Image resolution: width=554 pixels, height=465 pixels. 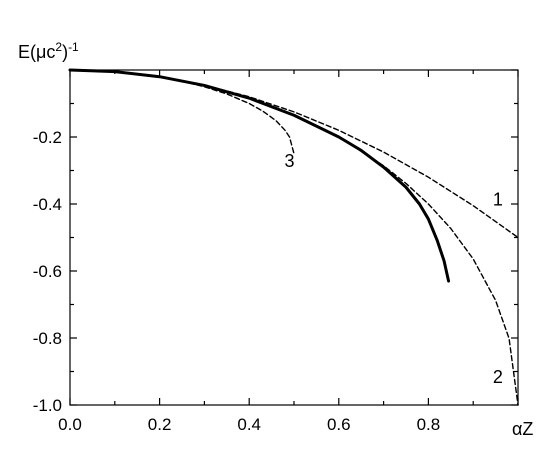 What do you see at coordinates (70, 424) in the screenshot?
I see `x-tick-label: 0.0` at bounding box center [70, 424].